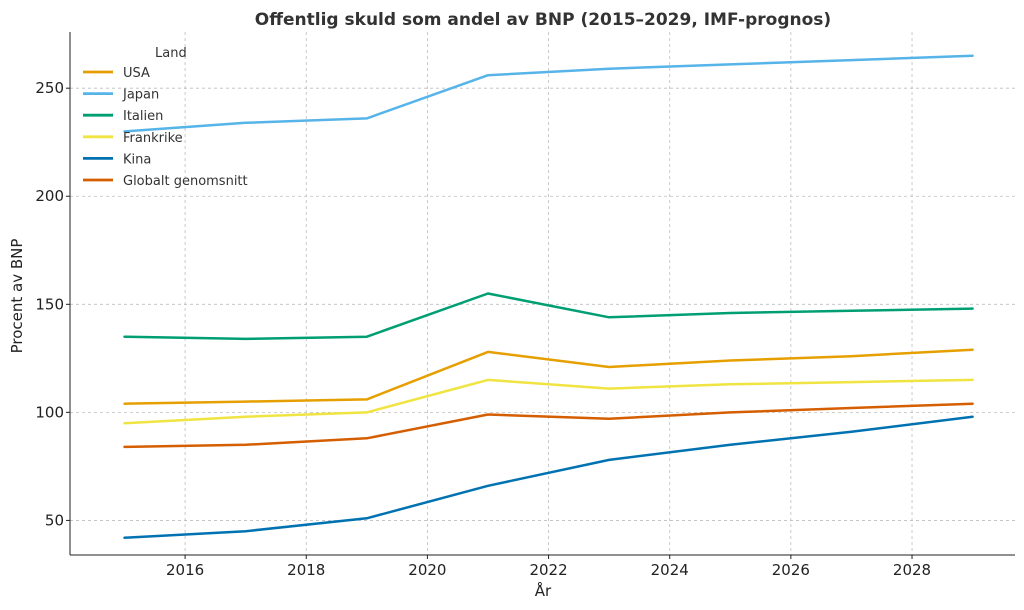  I want to click on legend-label-kina: Kina, so click(137, 159).